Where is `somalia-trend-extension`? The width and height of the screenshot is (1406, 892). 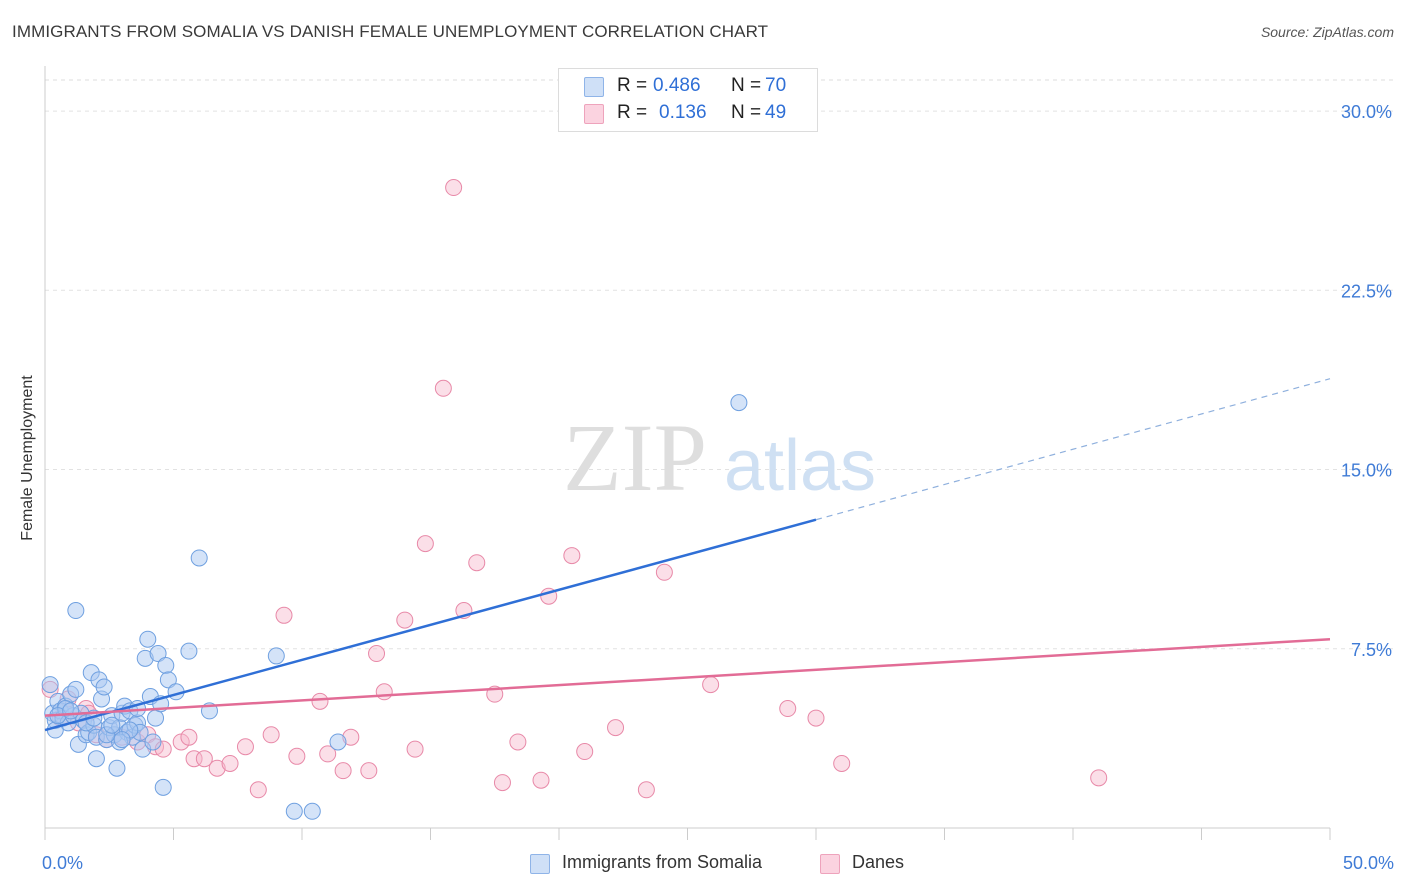
somalia-trend-extension is located at coordinates (1073, 449).